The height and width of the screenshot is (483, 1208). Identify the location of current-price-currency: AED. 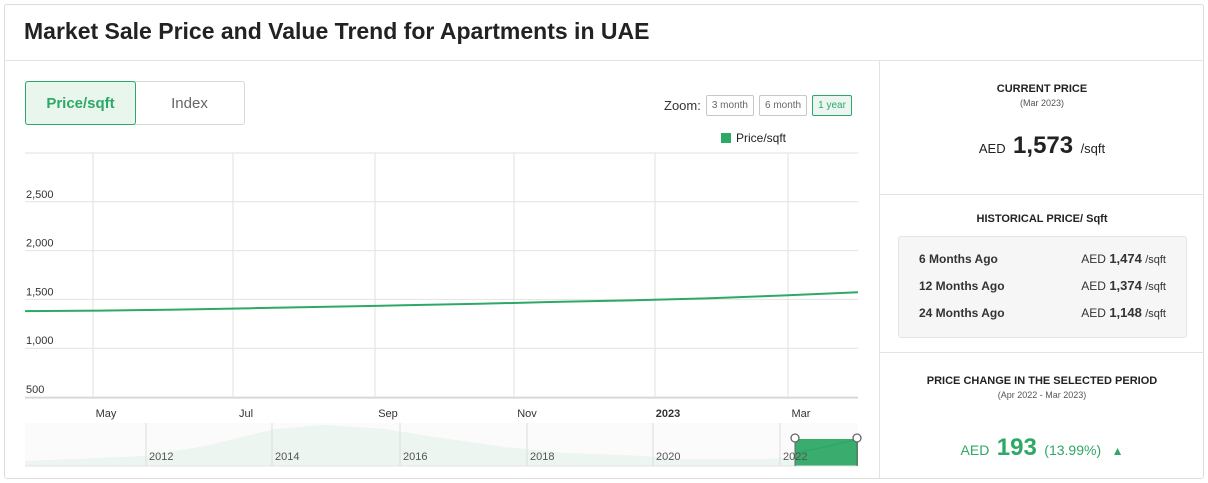
(992, 148).